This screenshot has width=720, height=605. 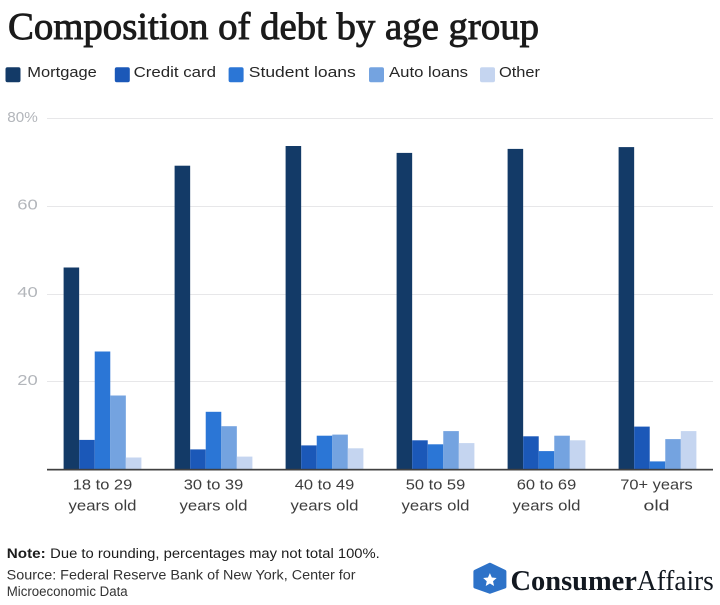 What do you see at coordinates (656, 486) in the screenshot?
I see `svg-text: 70+ years` at bounding box center [656, 486].